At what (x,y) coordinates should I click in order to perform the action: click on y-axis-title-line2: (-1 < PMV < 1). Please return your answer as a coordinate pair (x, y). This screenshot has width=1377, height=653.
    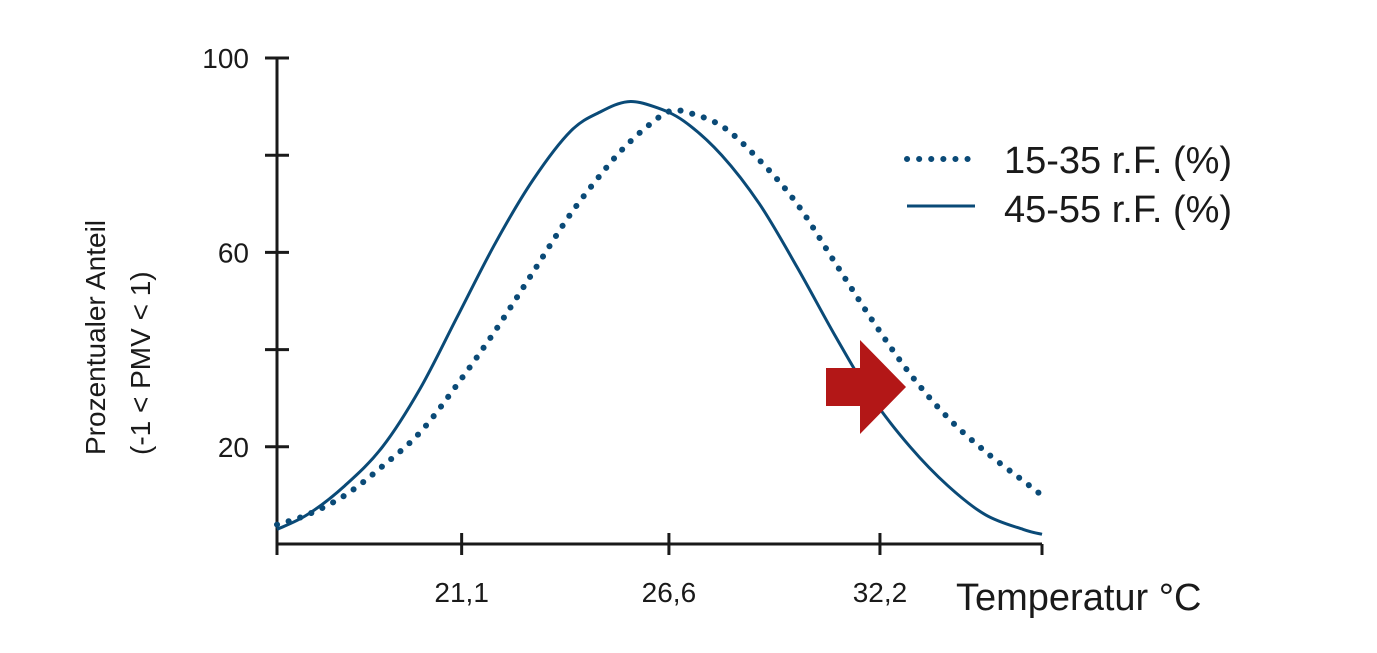
    Looking at the image, I should click on (140, 363).